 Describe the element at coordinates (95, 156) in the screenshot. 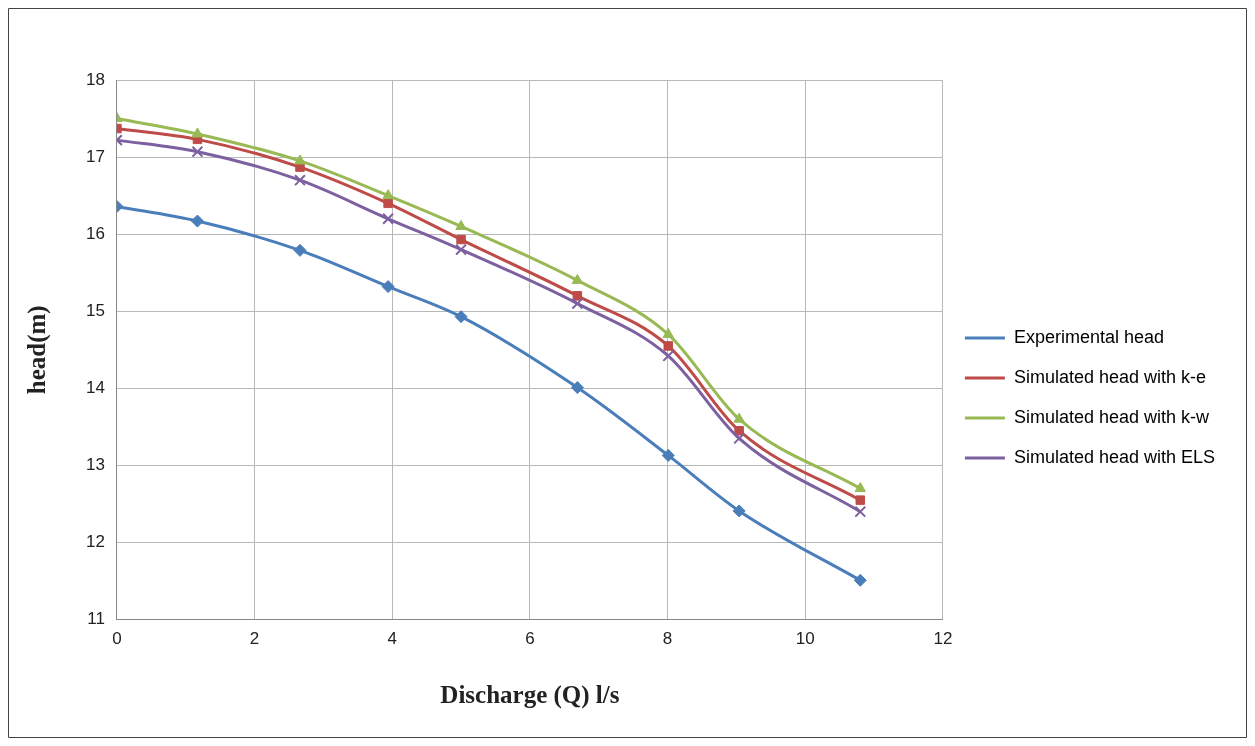

I see `y-tick-label: 17` at that location.